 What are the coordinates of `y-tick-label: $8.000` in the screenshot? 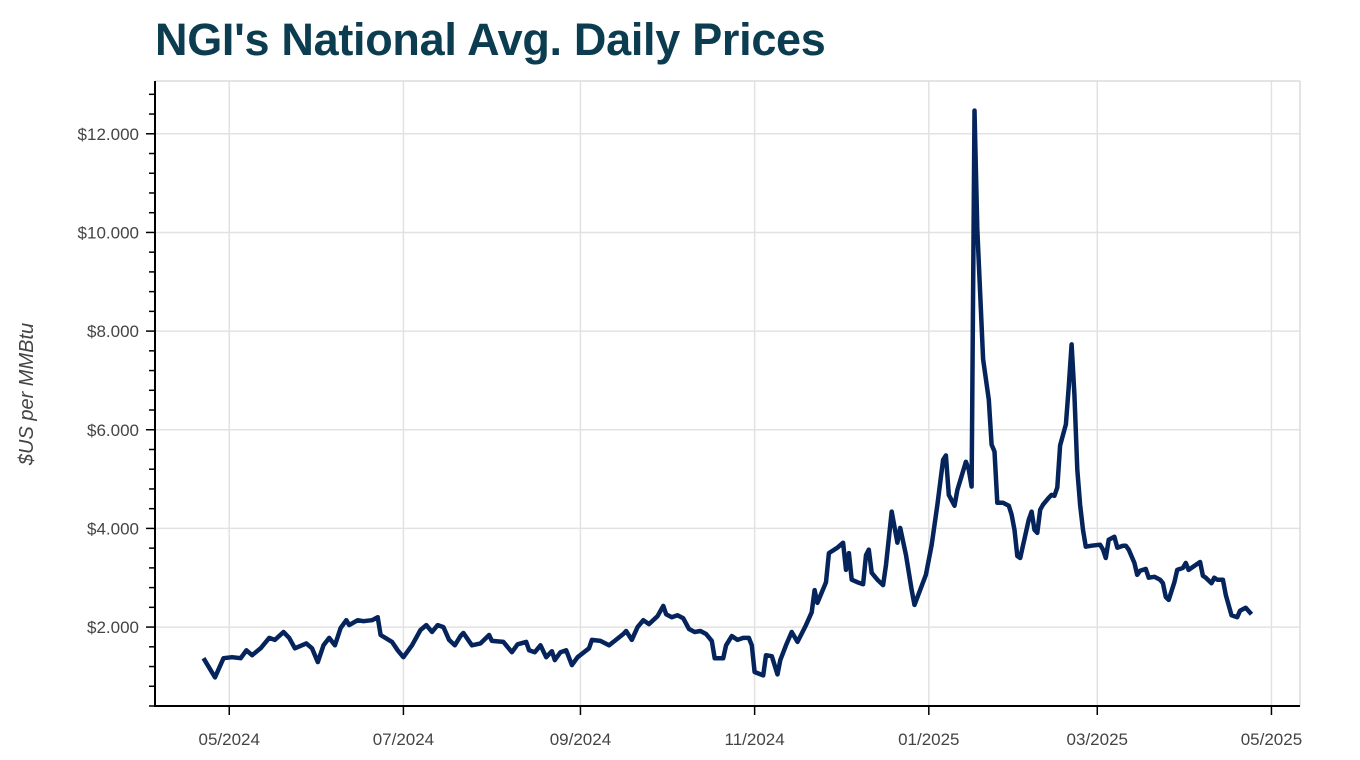 It's located at (113, 331).